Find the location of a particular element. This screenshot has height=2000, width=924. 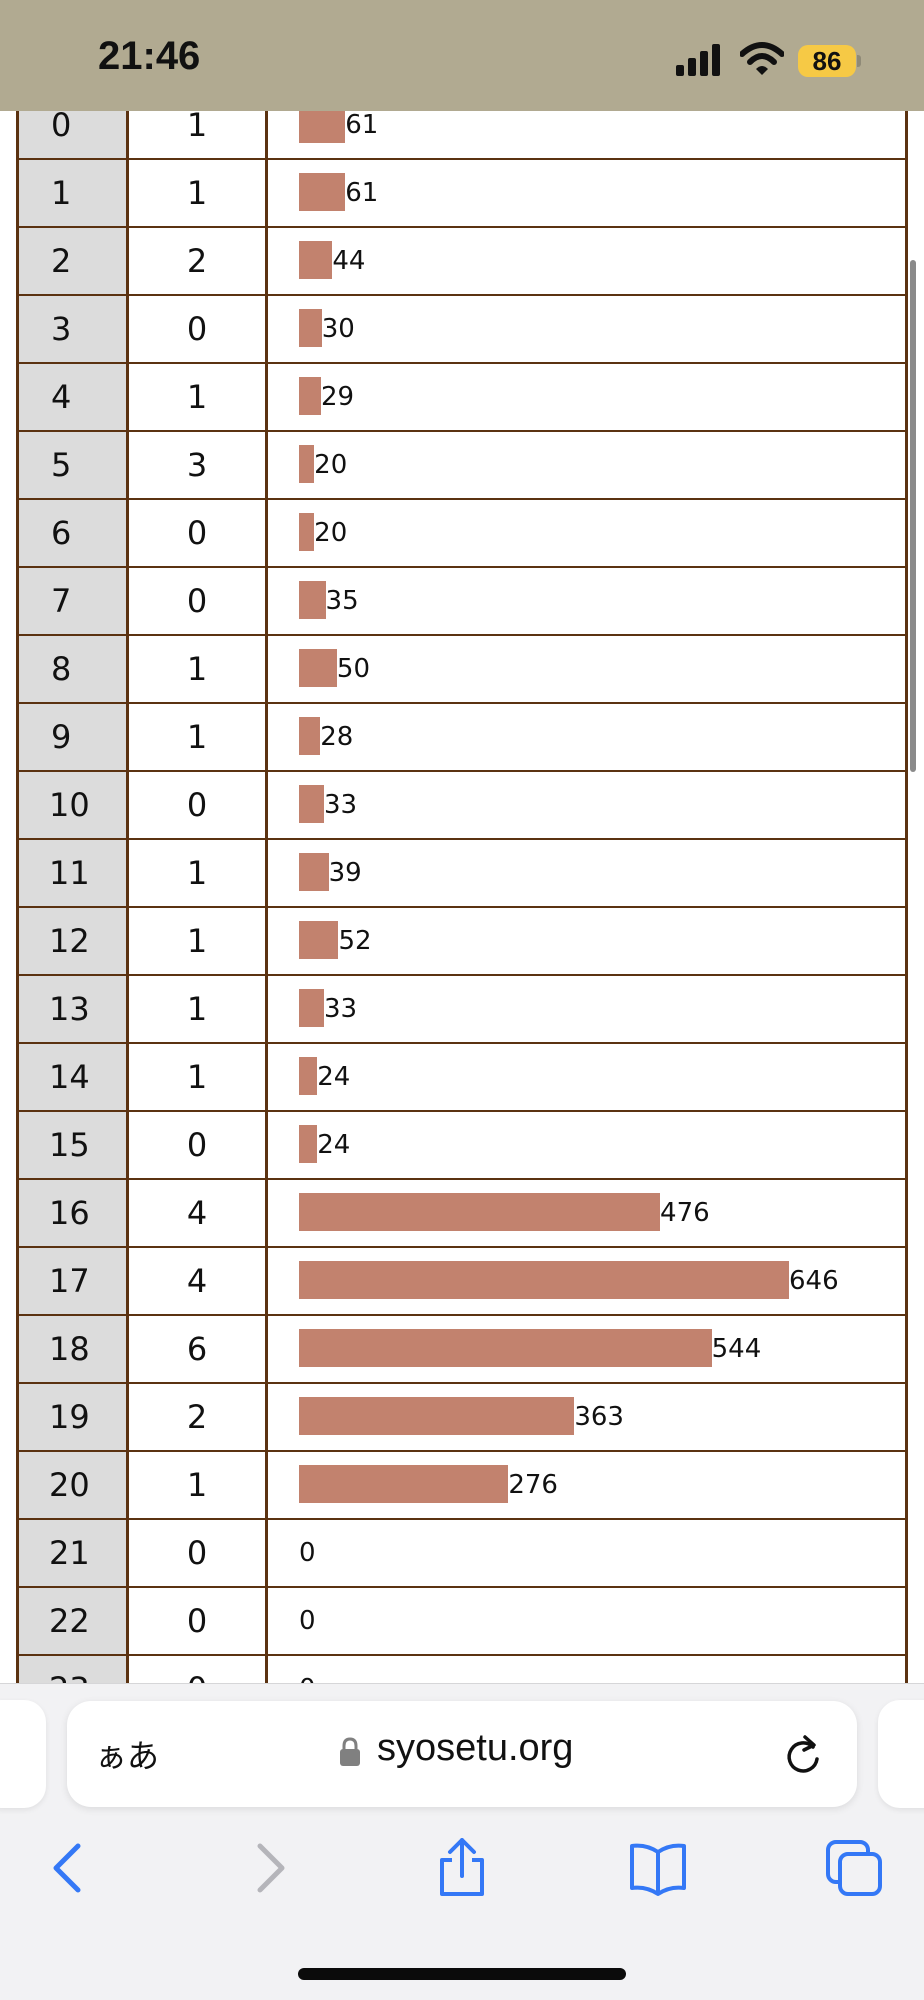

battery-level: 86 is located at coordinates (827, 61).